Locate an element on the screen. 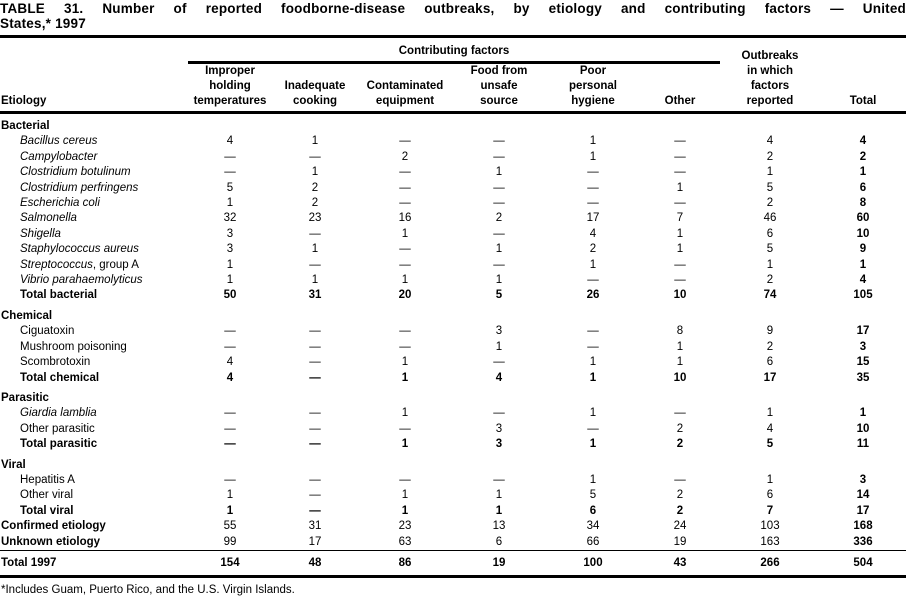 Image resolution: width=906 pixels, height=599 pixels. table-row-salmonella: Salmonella 32 23 16 2 17 7 46 60 is located at coordinates (453, 218).